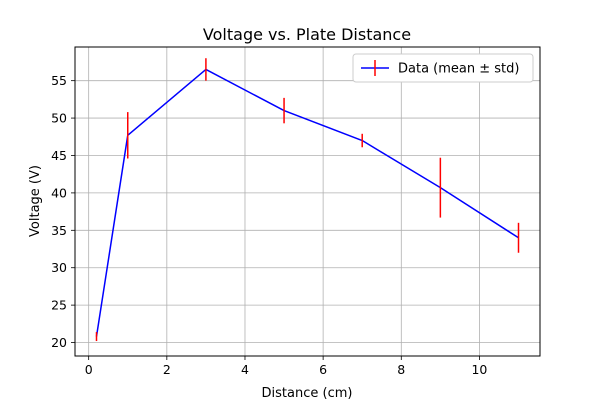 The image size is (600, 400). I want to click on y-tick-label: 30, so click(59, 267).